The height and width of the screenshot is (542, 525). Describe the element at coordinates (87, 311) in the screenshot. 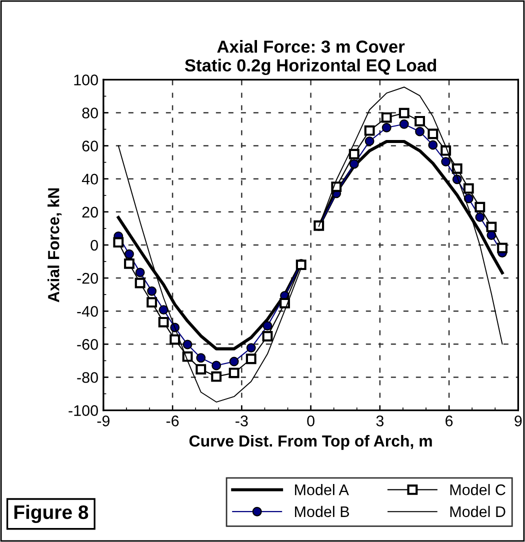

I see `y-tick-label: -40` at that location.